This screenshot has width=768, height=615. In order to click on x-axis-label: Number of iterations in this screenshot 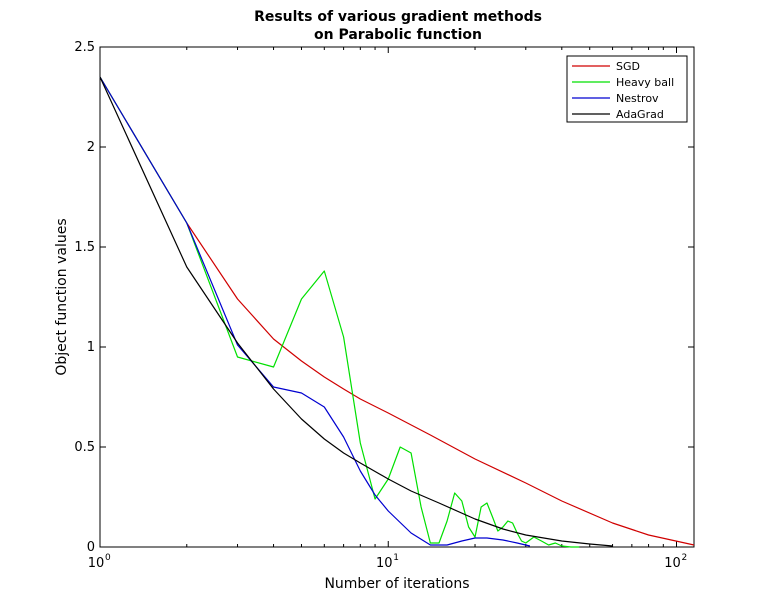, I will do `click(396, 584)`.